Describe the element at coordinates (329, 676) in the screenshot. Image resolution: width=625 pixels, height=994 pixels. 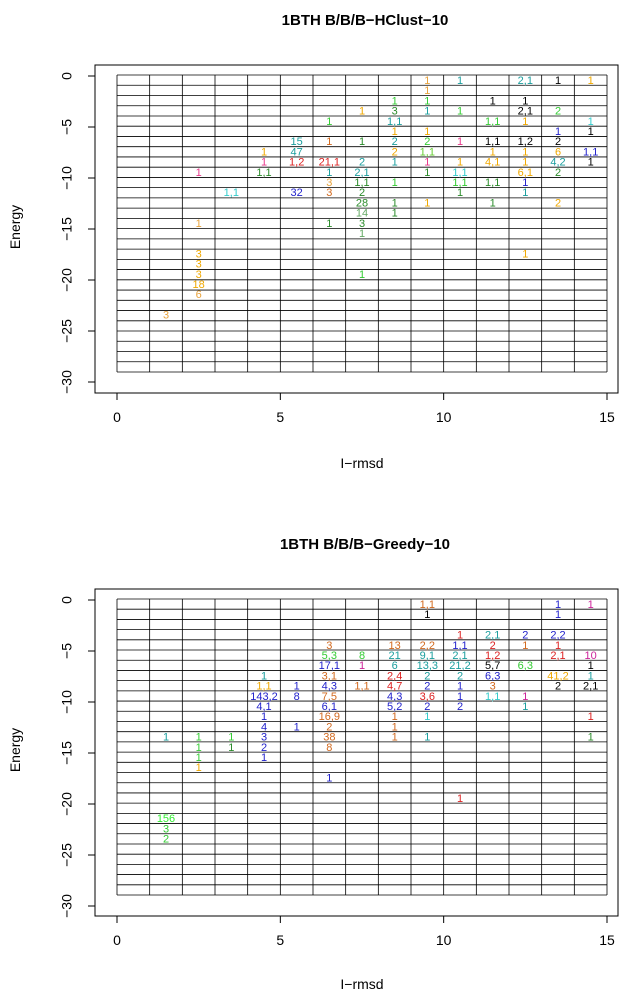
I see `data-label: 3,1` at that location.